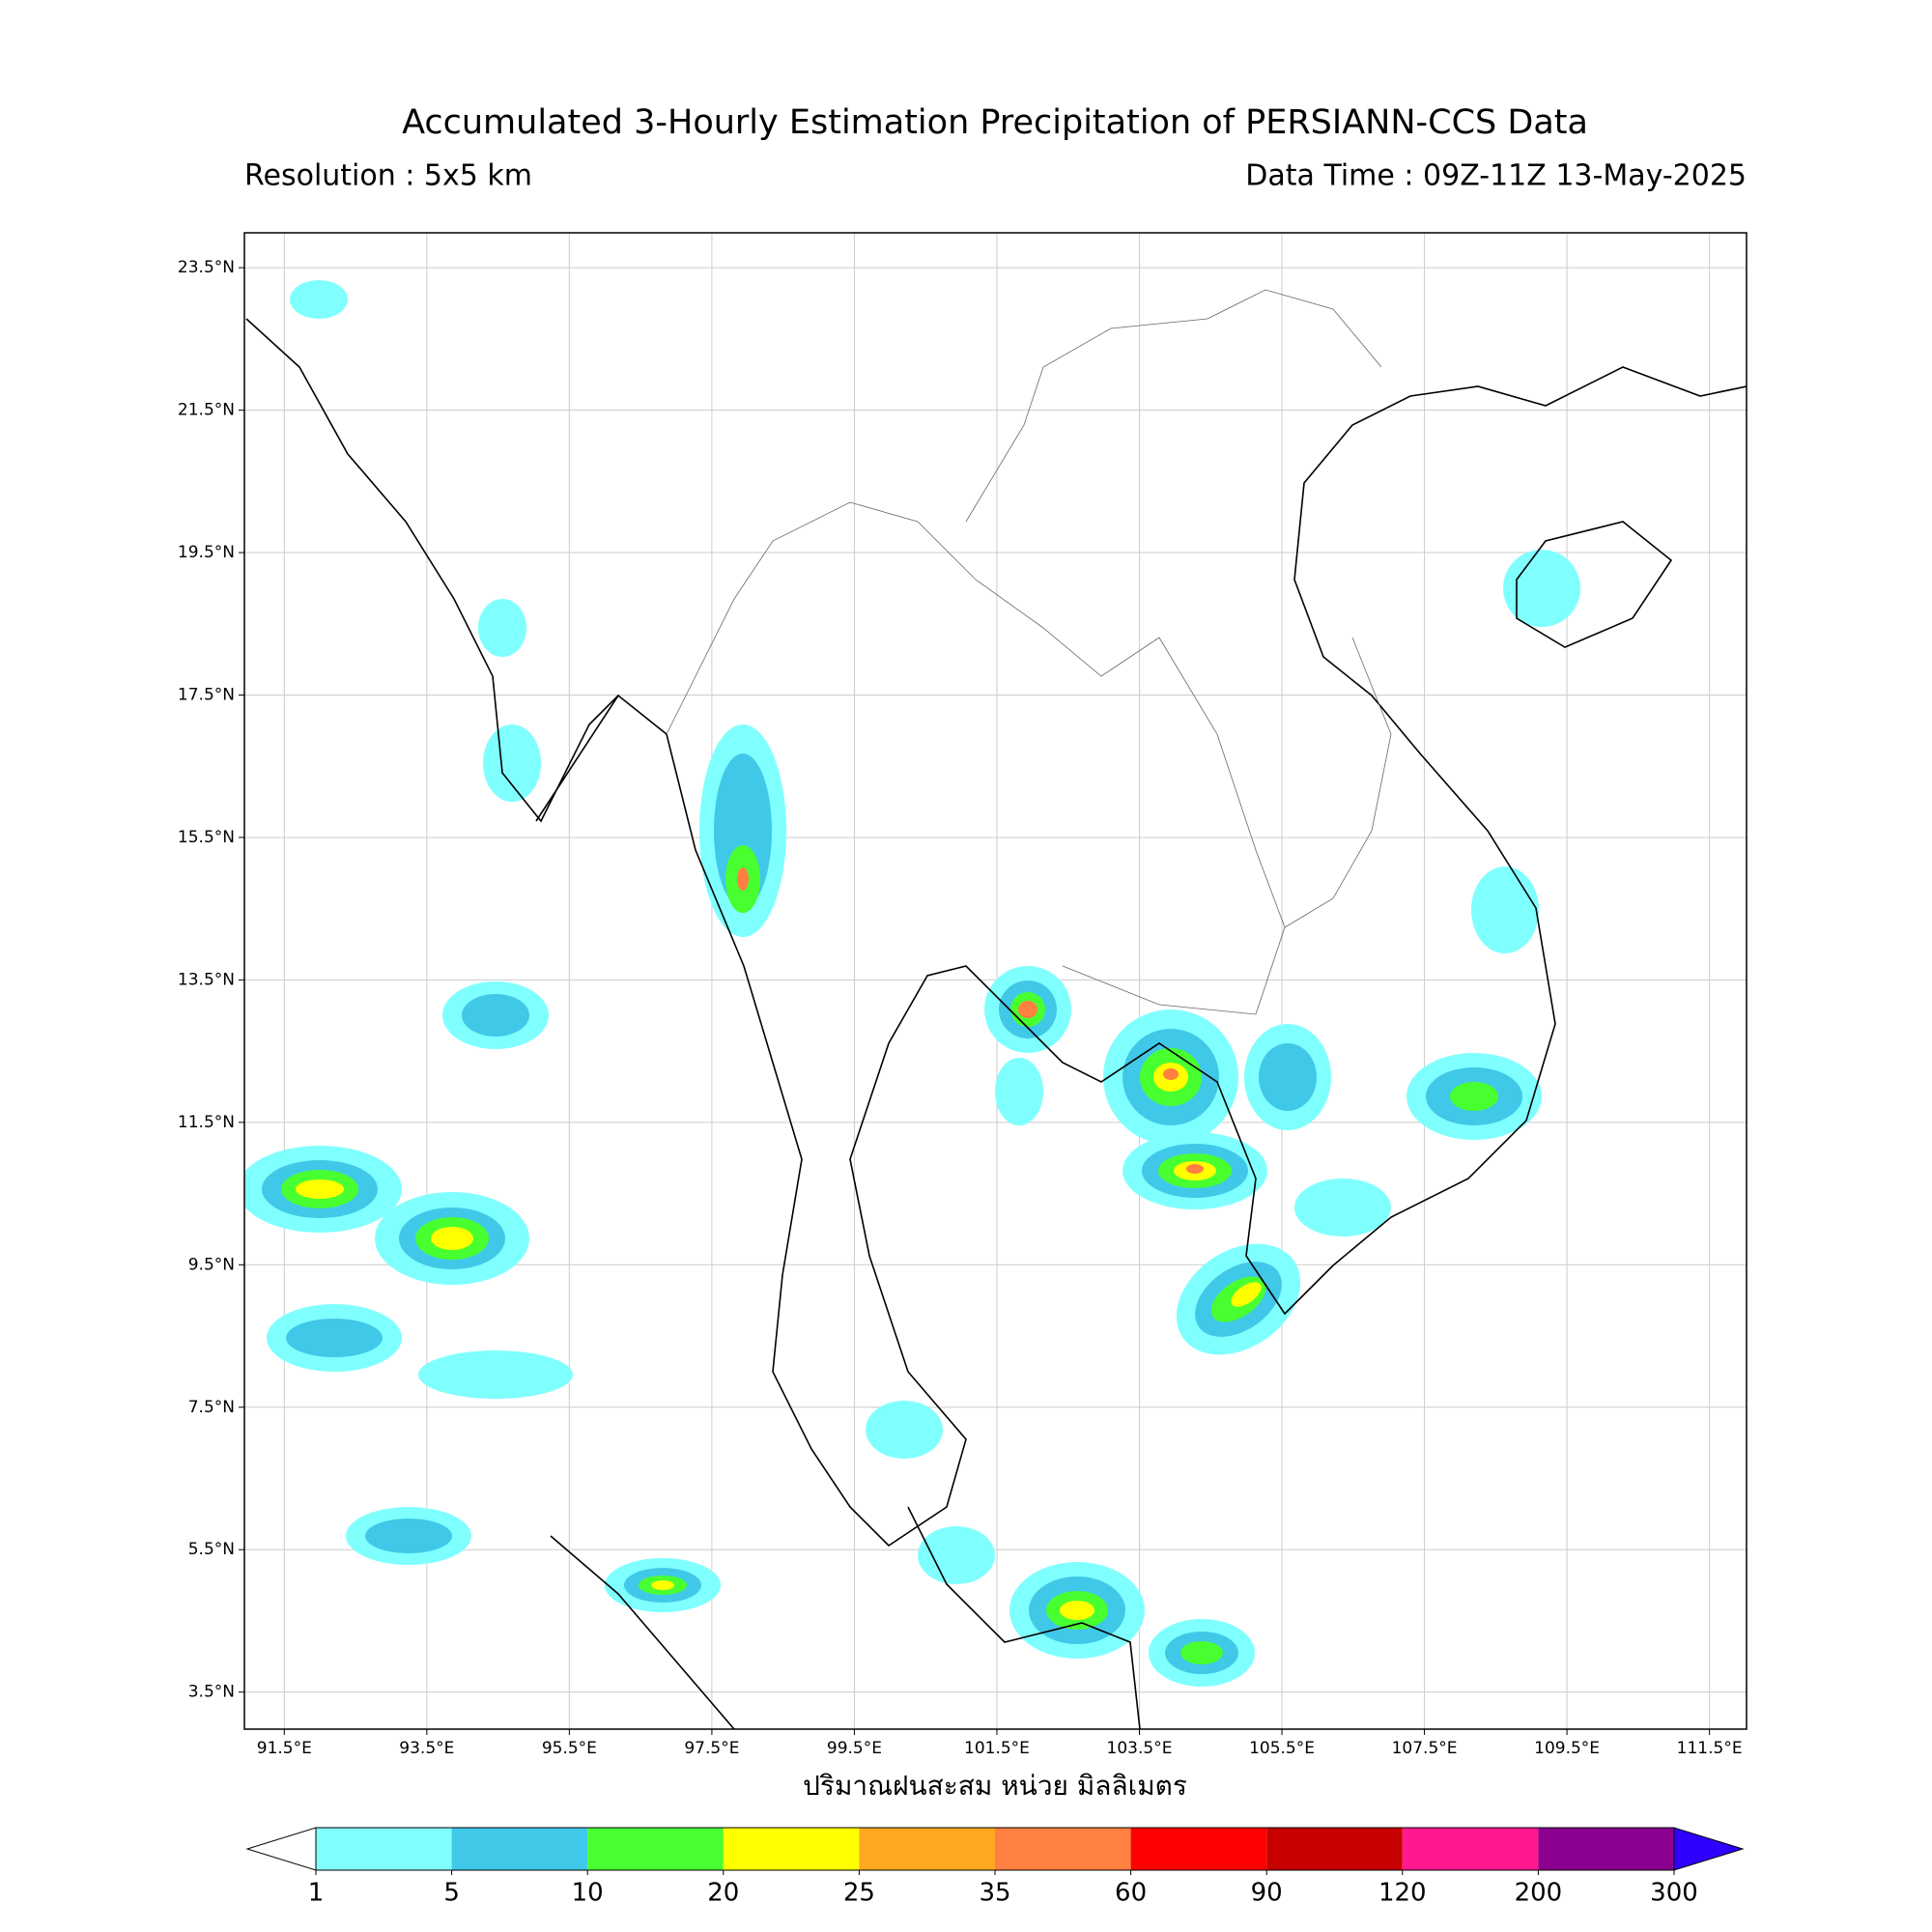  I want to click on colorbar-label: 20, so click(723, 1893).